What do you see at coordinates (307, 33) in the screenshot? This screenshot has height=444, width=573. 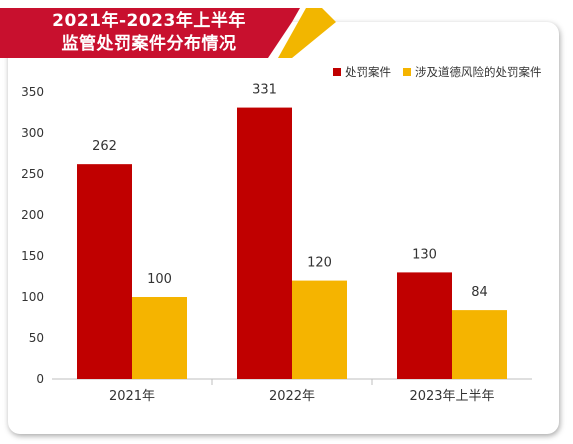 I see `banner-gold-accent` at bounding box center [307, 33].